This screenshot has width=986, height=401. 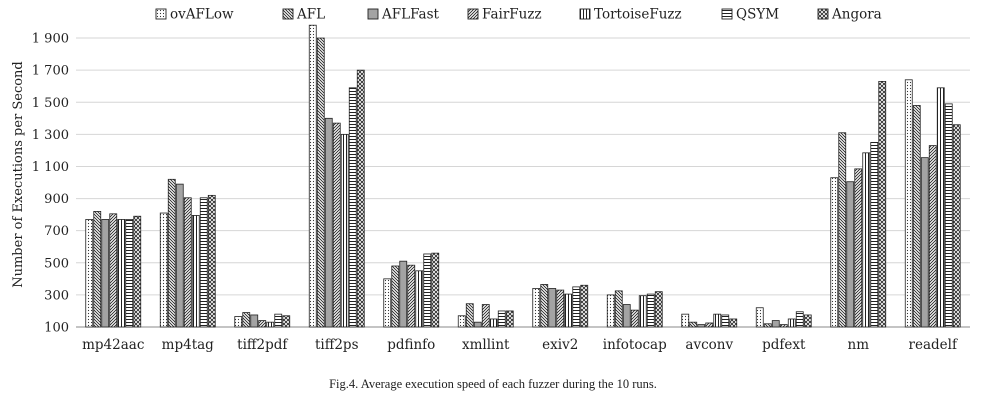 What do you see at coordinates (403, 294) in the screenshot?
I see `bar-aflfast-pdfinfo` at bounding box center [403, 294].